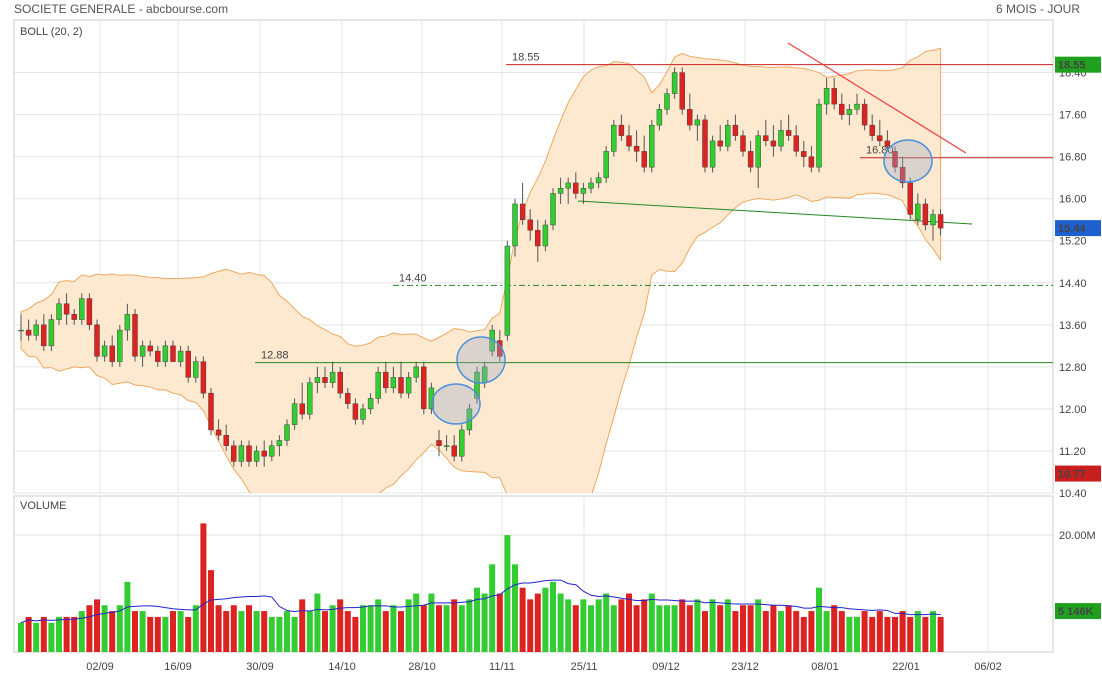  What do you see at coordinates (1073, 368) in the screenshot?
I see `y-tick-label: 12.80` at bounding box center [1073, 368].